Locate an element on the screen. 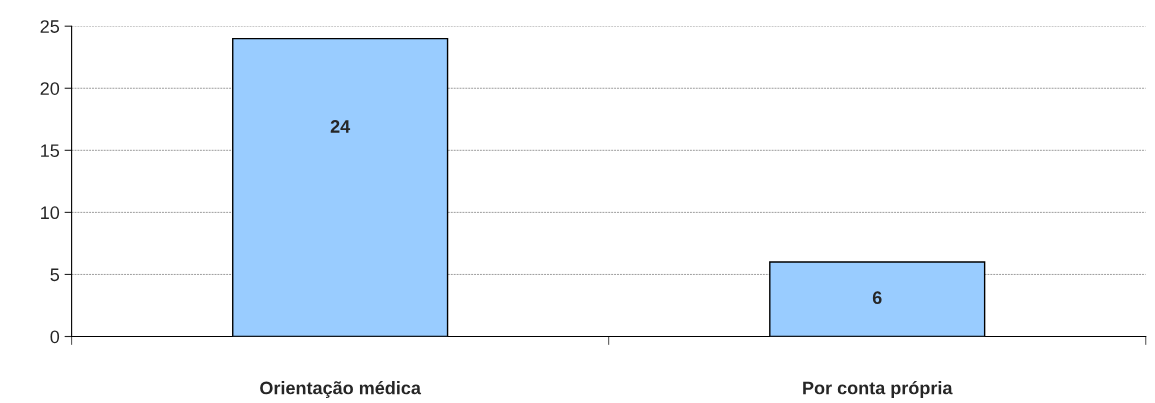 This screenshot has width=1155, height=403. x-tick-label: Orientação médica is located at coordinates (341, 389).